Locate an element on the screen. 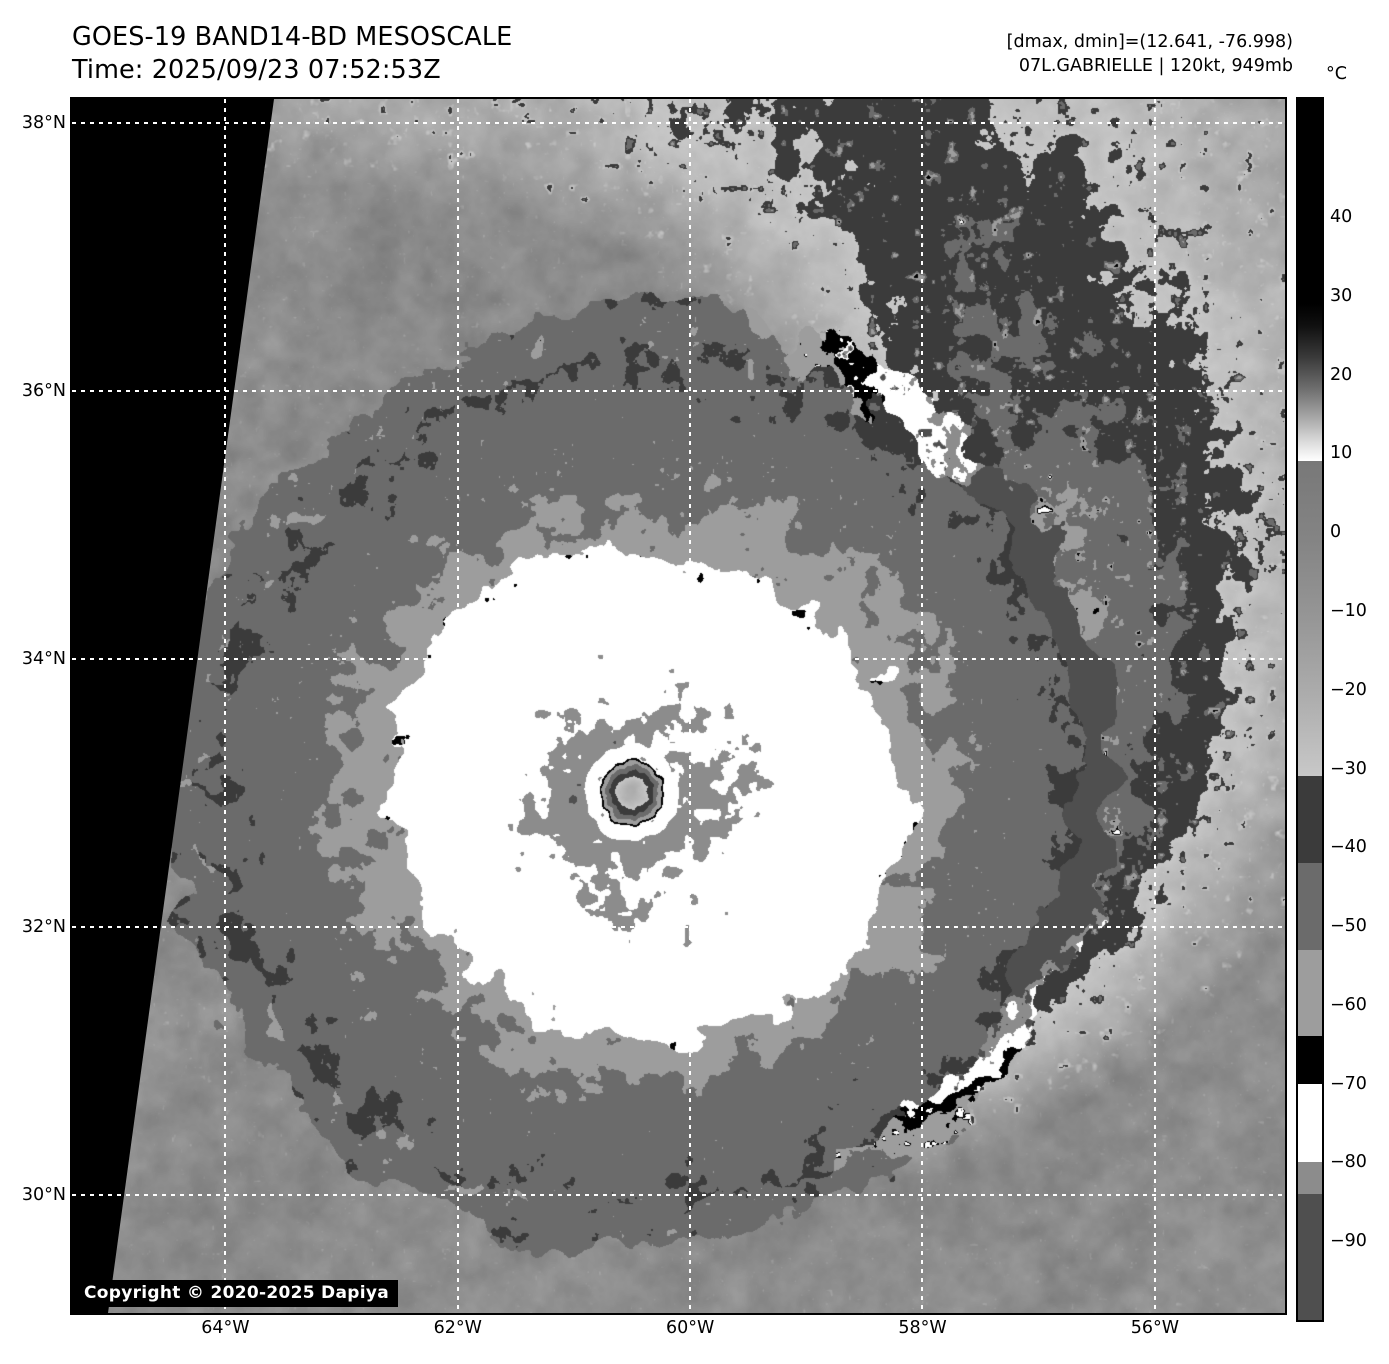  colorbar-tick-label: 10 is located at coordinates (1341, 453).